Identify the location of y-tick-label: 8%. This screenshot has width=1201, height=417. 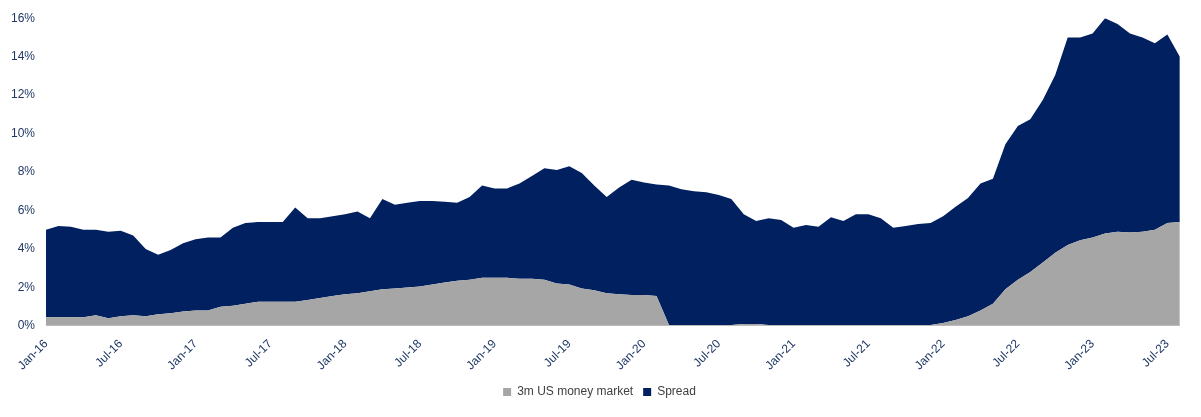
(26, 171).